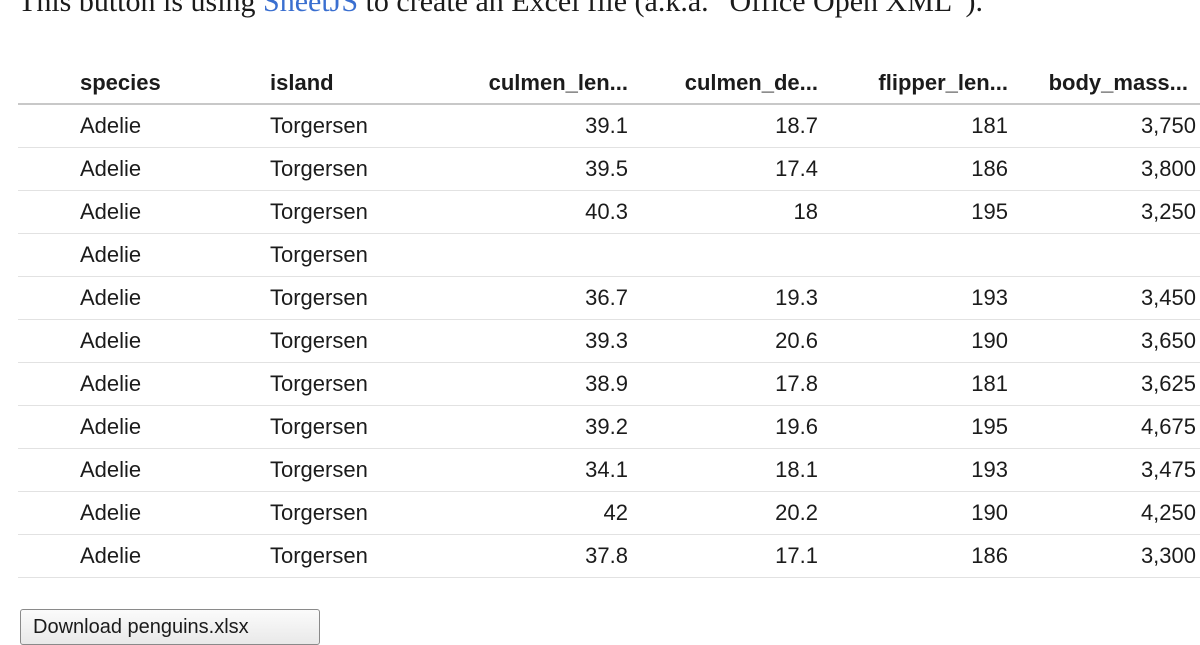 The width and height of the screenshot is (1200, 645). I want to click on culmen-depth-cell: 18.7, so click(731, 126).